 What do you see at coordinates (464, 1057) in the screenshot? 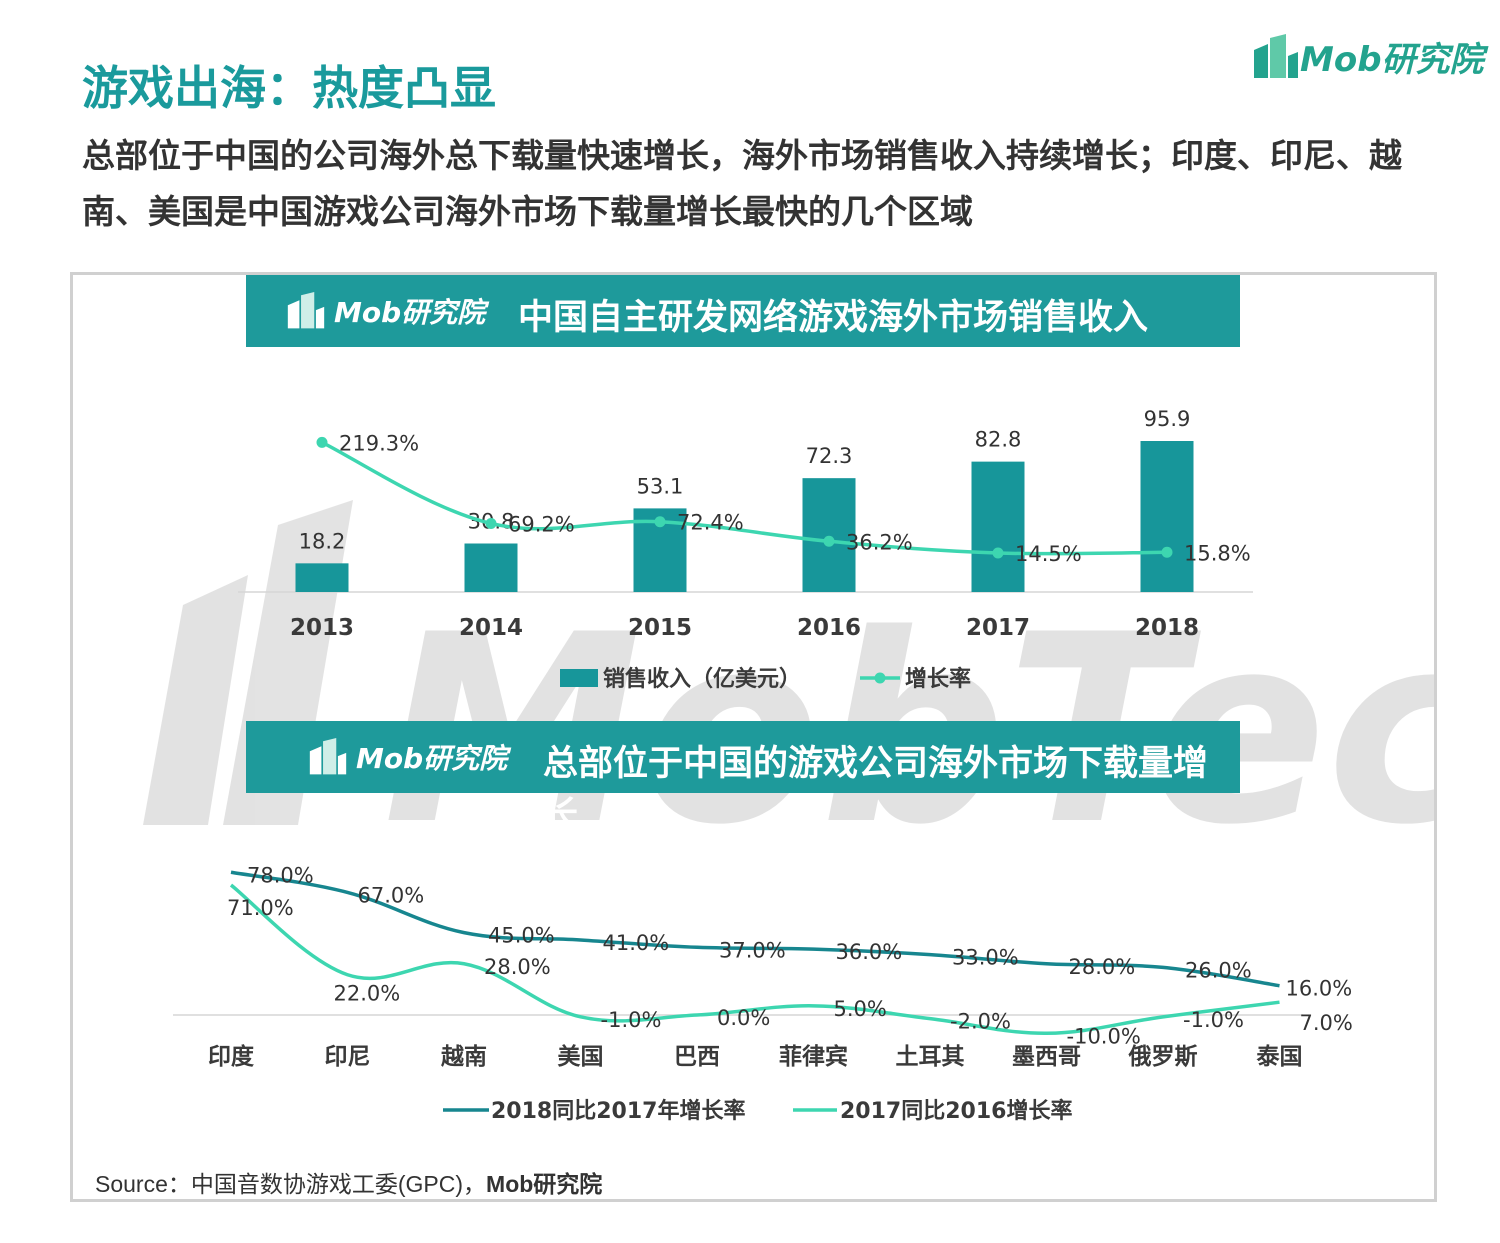
I see `x-tick-label: 越南` at bounding box center [464, 1057].